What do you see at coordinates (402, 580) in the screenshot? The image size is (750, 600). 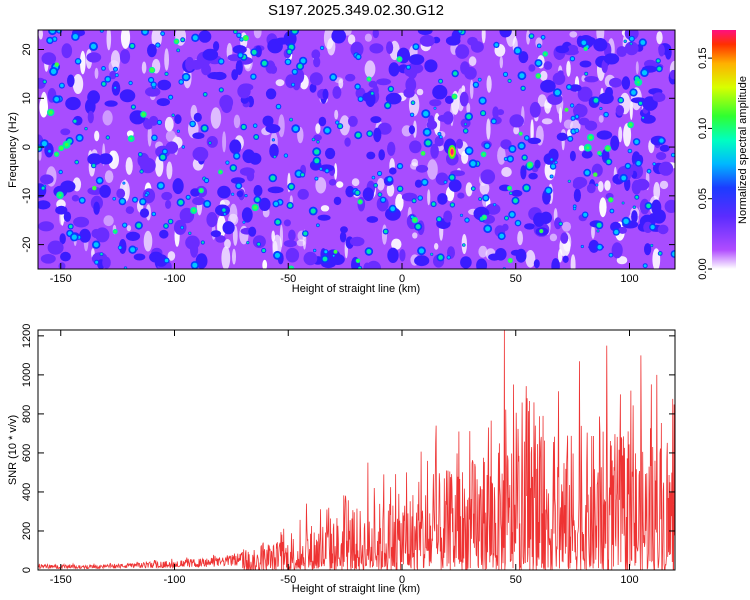 I see `snr-x-tick-label: 0` at bounding box center [402, 580].